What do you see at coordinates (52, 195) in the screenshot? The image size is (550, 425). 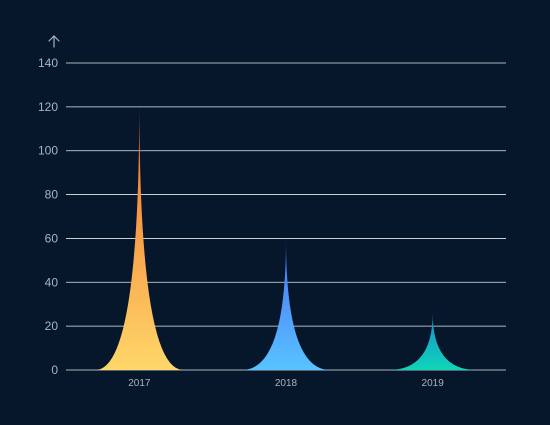 I see `y-tick-label: 80` at bounding box center [52, 195].